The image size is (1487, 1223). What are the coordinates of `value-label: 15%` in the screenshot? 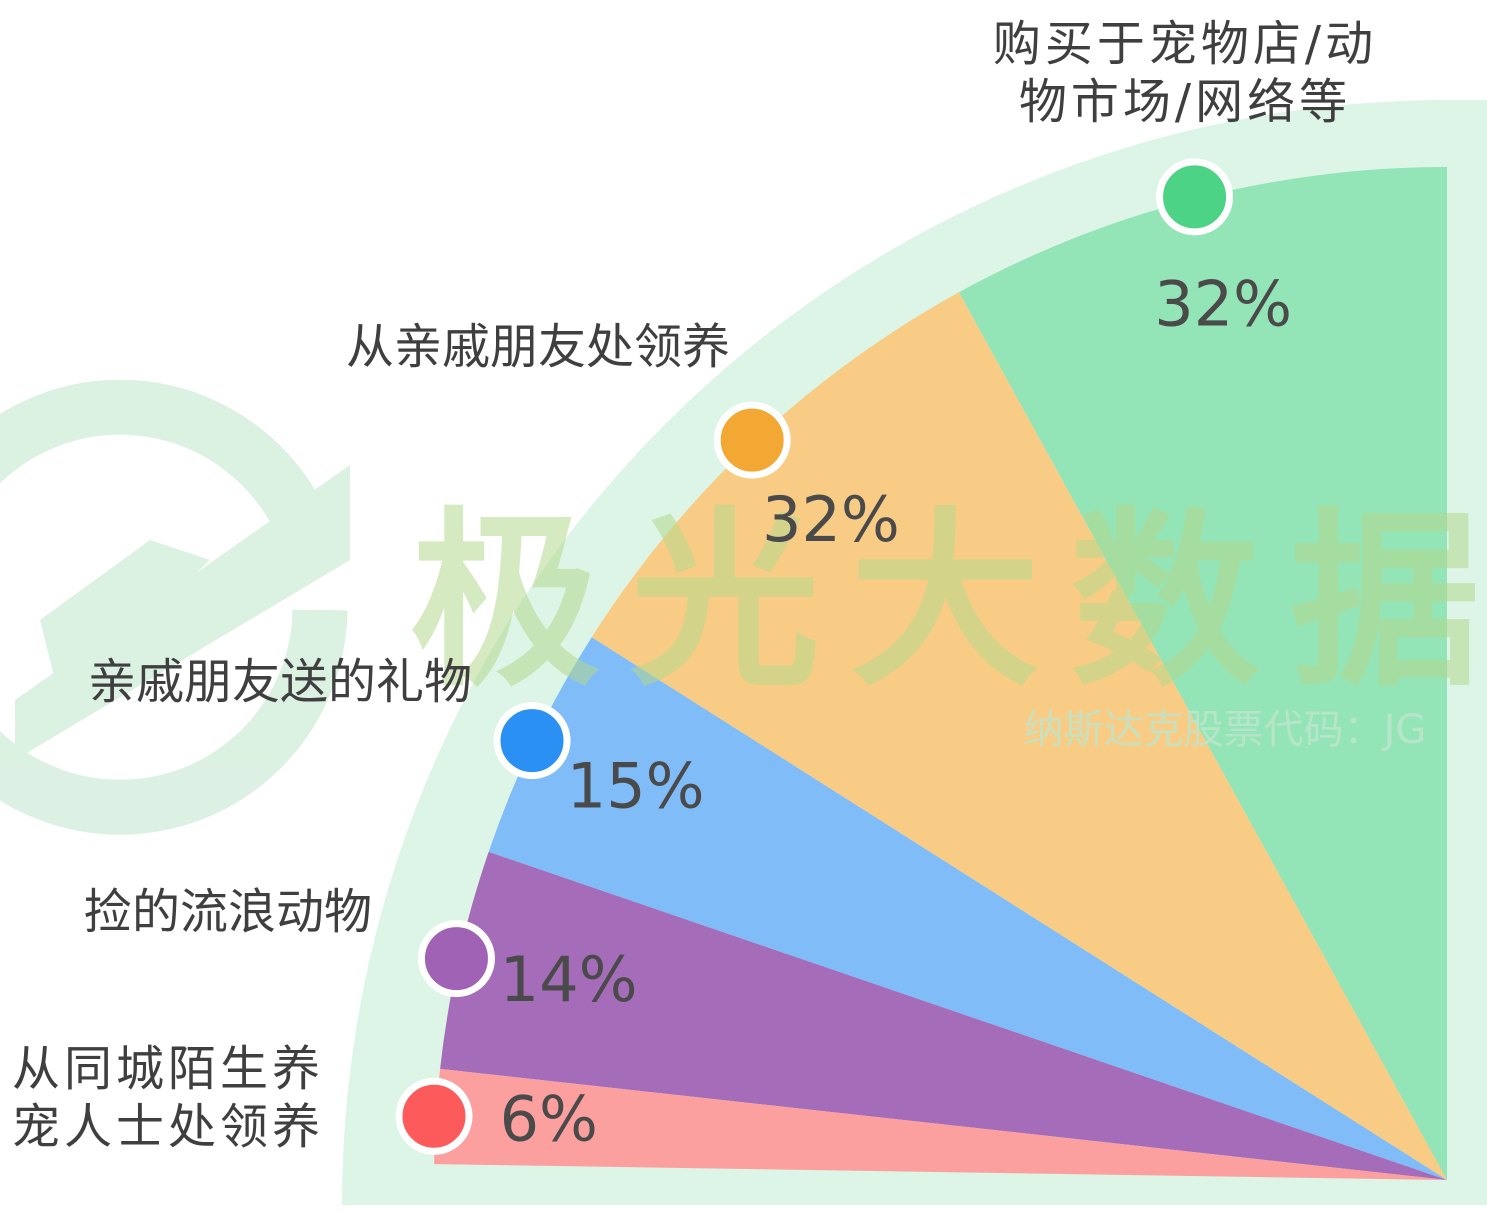 It's located at (636, 786).